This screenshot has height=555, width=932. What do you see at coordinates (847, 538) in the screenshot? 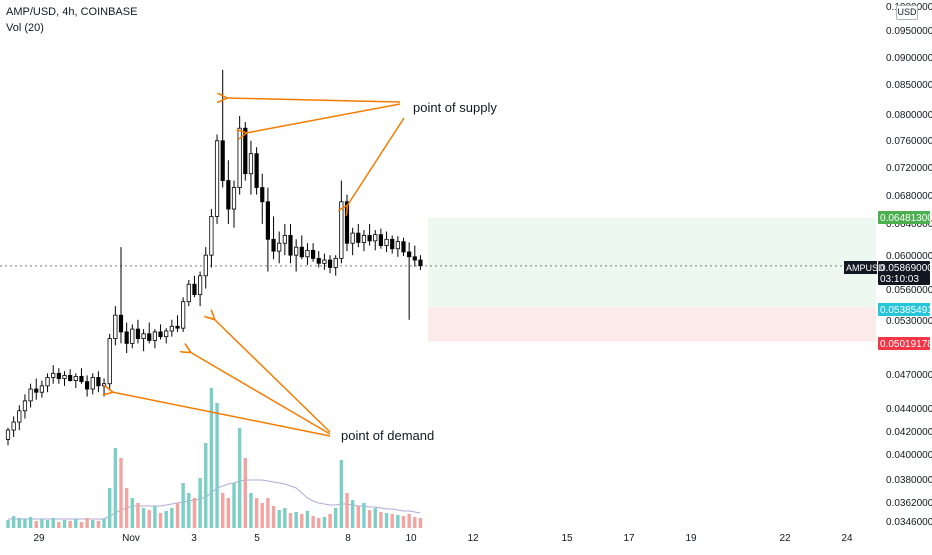
I see `x-axis-tick: 24` at bounding box center [847, 538].